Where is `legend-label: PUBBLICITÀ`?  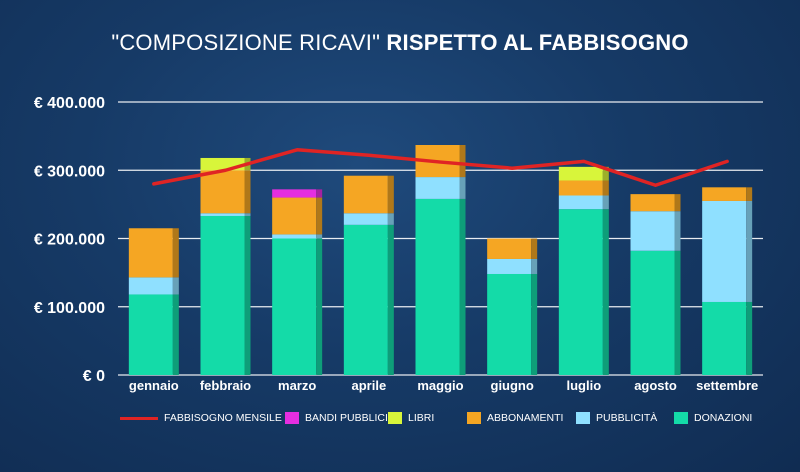 legend-label: PUBBLICITÀ is located at coordinates (627, 418).